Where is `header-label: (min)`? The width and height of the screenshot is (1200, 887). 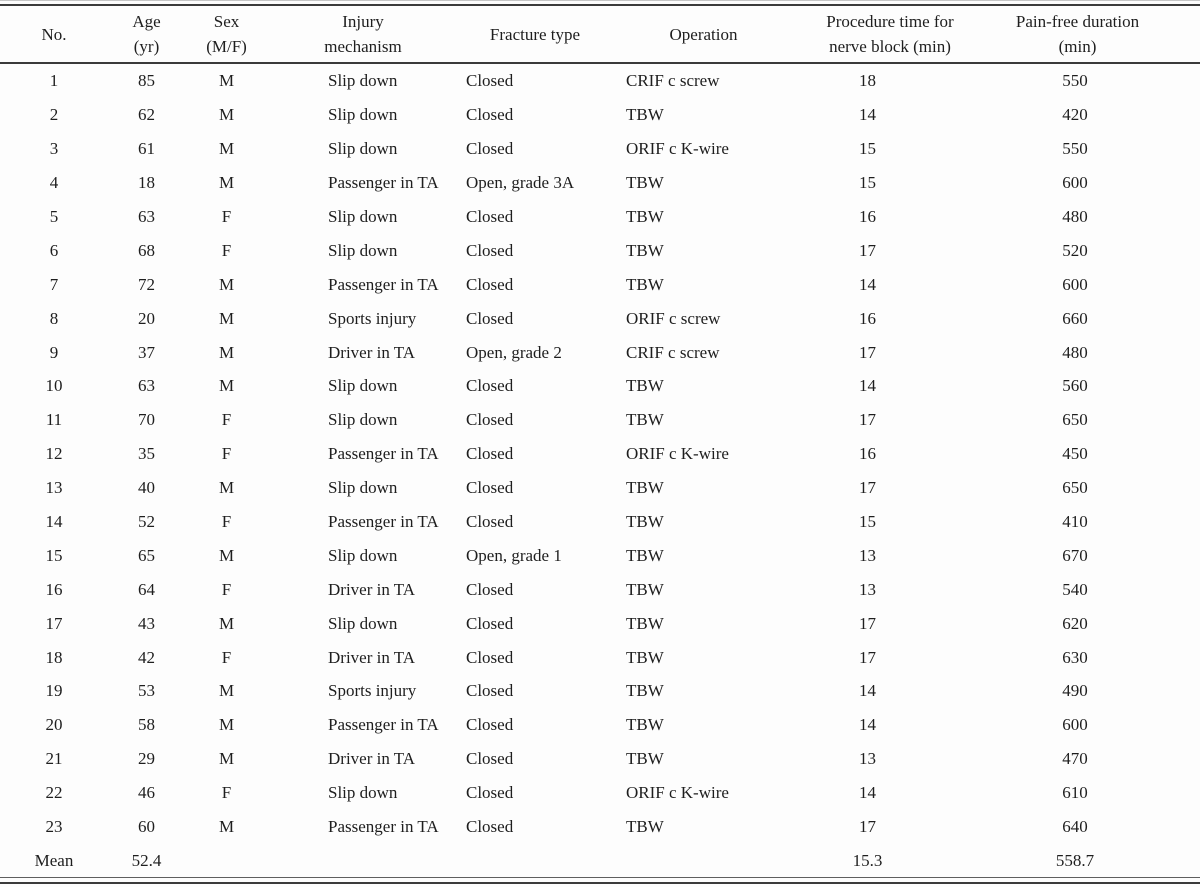
header-label: (min) is located at coordinates (1077, 46).